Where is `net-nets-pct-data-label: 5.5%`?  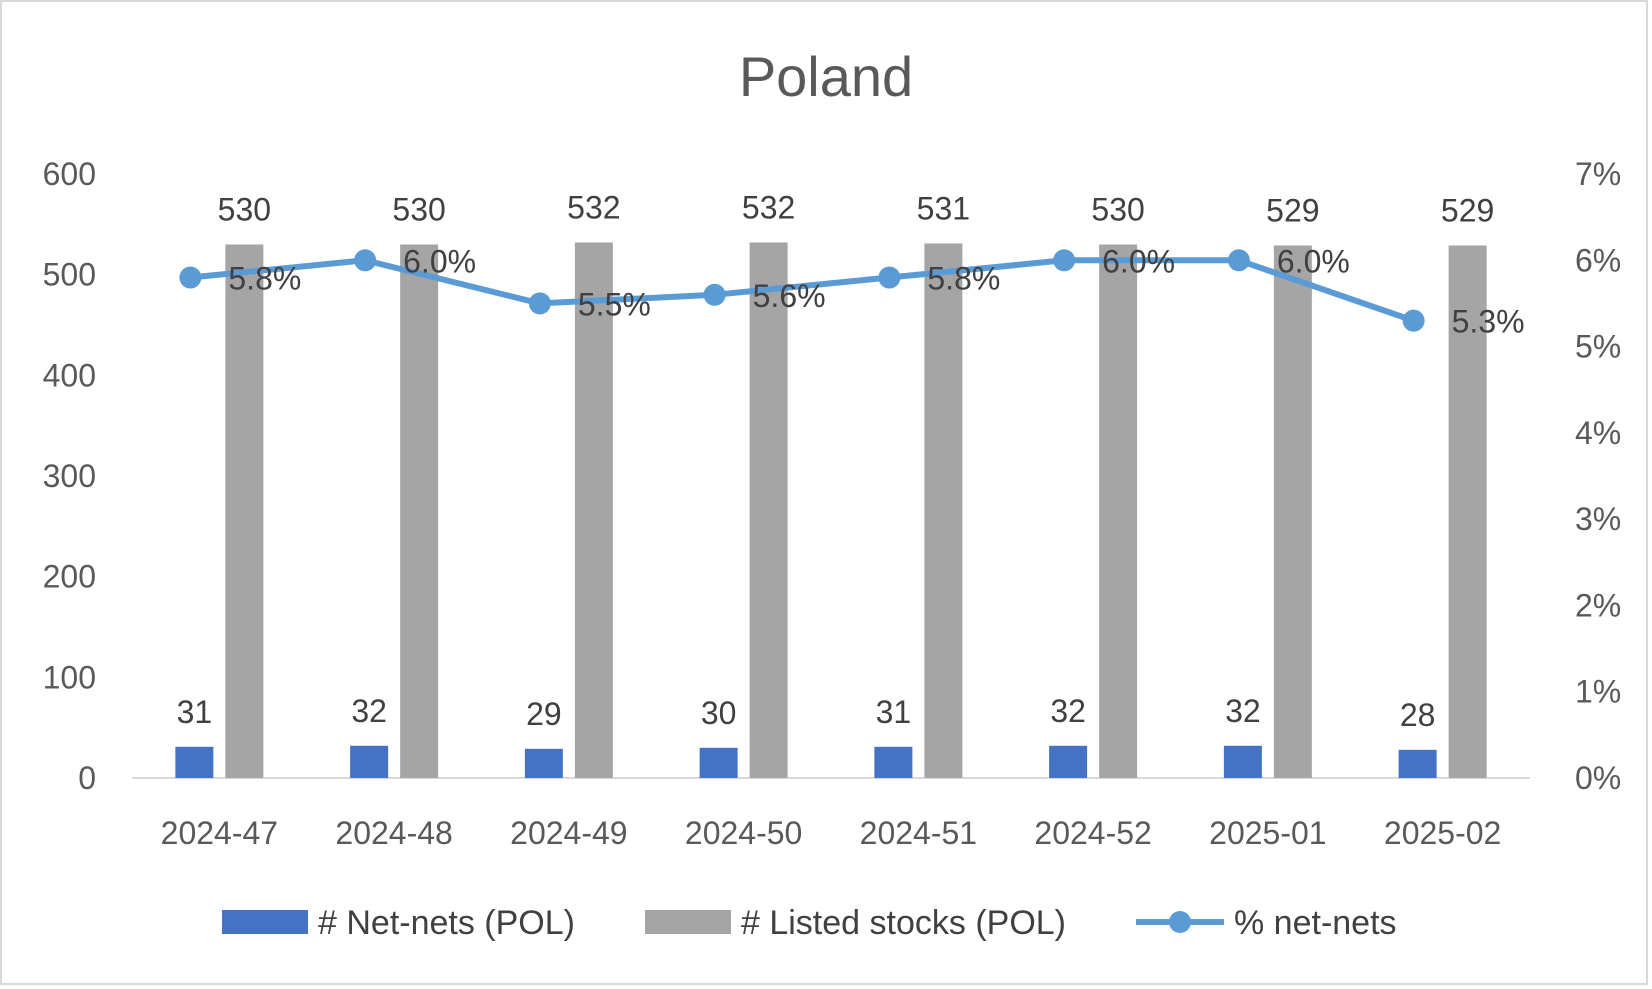 net-nets-pct-data-label: 5.5% is located at coordinates (614, 304).